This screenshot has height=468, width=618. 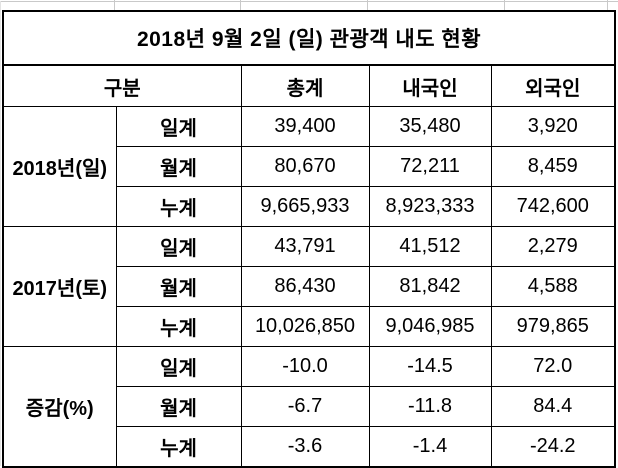 I want to click on table-title-row: 2018년 9월 2일 (일) 관광객 내도 현황, so click(x=309, y=38).